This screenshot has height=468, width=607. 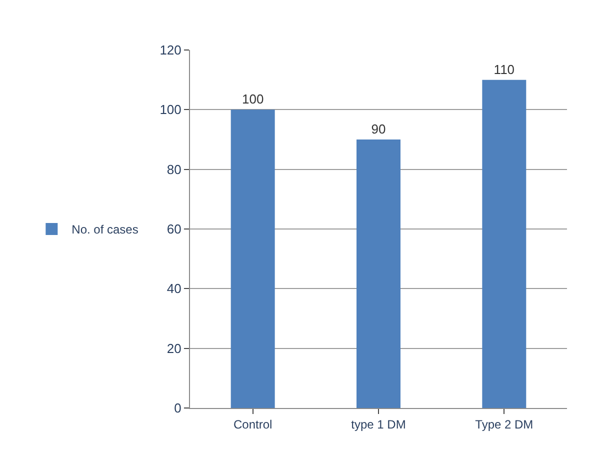 What do you see at coordinates (174, 348) in the screenshot?
I see `y-tick-label: 20` at bounding box center [174, 348].